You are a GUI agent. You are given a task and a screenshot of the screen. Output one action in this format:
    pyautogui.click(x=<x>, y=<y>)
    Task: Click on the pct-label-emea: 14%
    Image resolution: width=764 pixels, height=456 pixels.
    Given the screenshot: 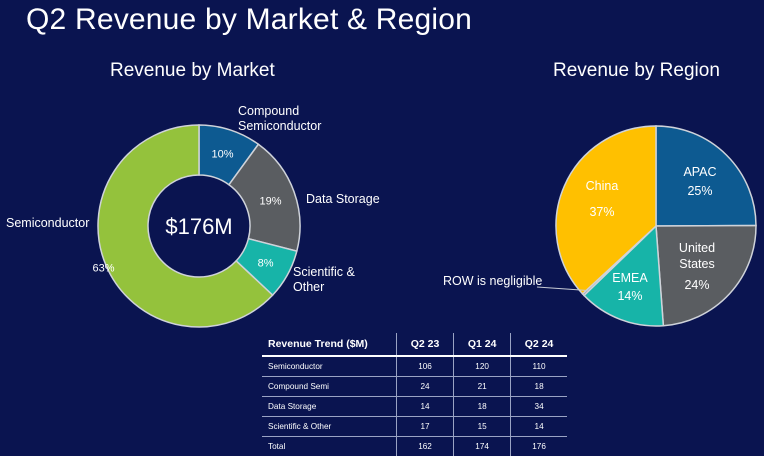 What is the action you would take?
    pyautogui.click(x=629, y=296)
    